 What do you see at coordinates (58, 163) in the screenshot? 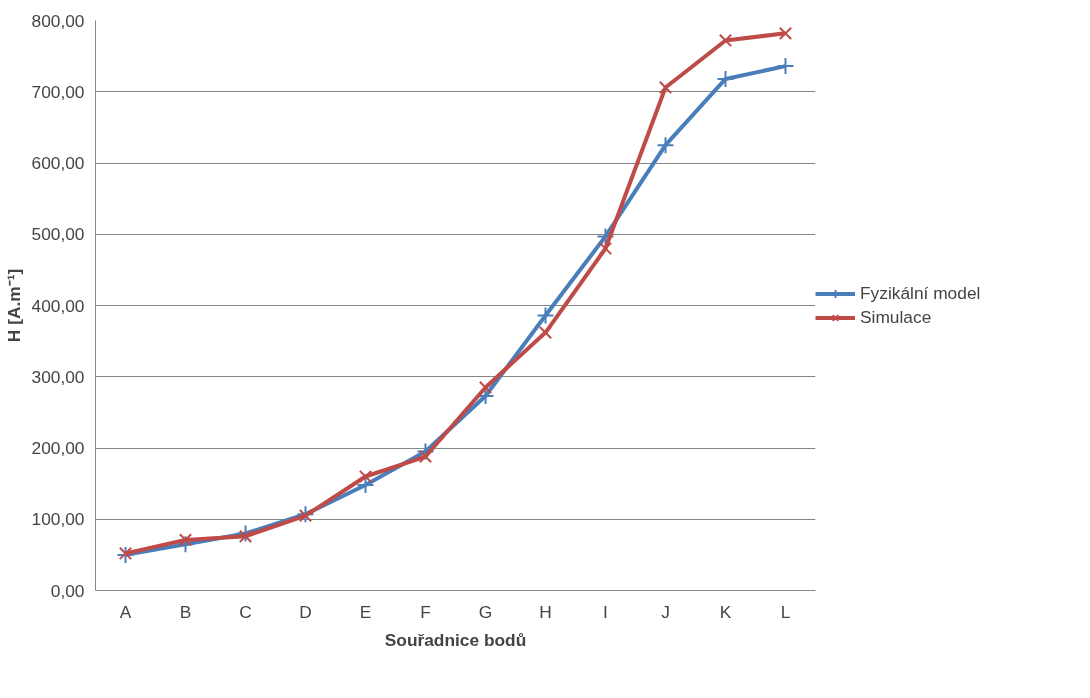
I see `y-tick-label: 600,00` at bounding box center [58, 163].